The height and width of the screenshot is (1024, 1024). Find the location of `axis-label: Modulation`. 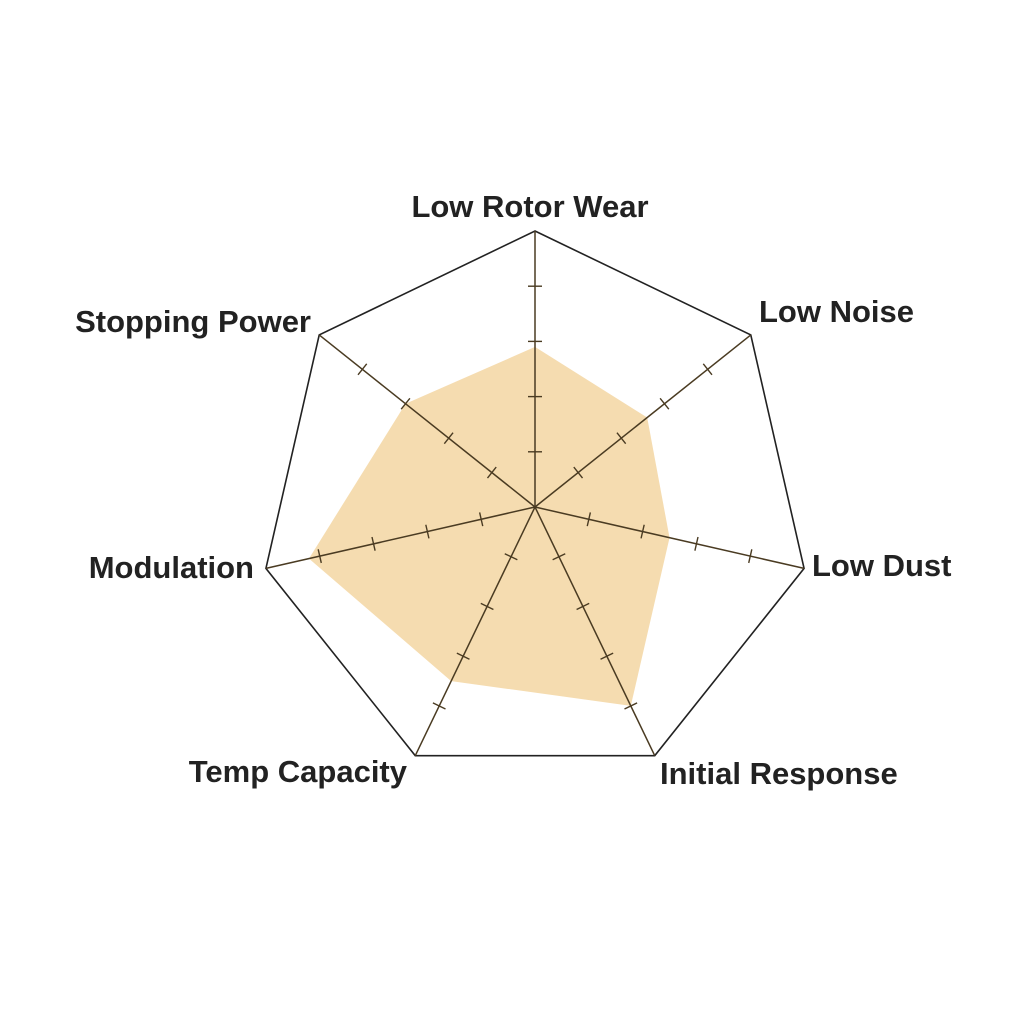

axis-label: Modulation is located at coordinates (171, 567).